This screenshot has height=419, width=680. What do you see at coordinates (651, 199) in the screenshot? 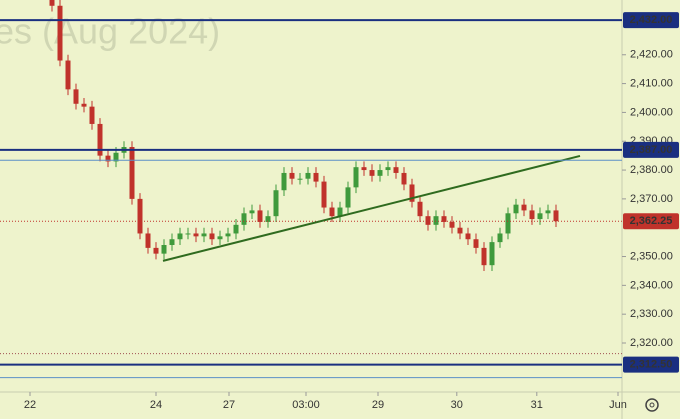
I see `y-tick-label: 2,370.00` at bounding box center [651, 199].